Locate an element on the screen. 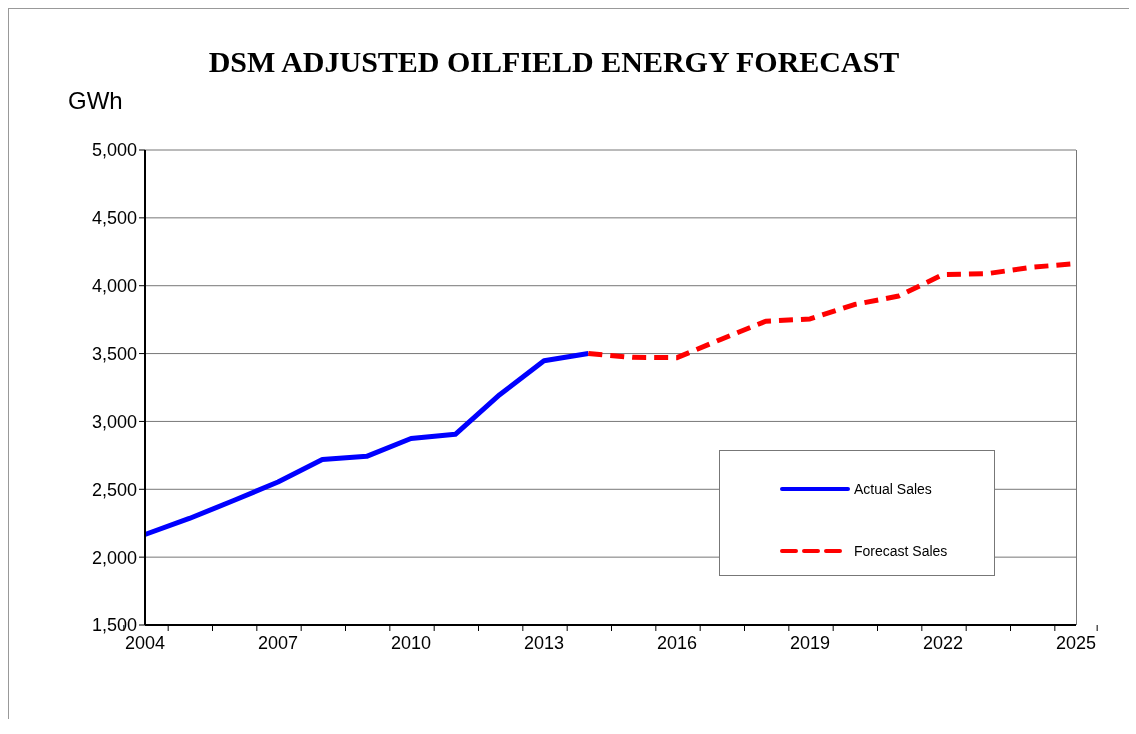 The image size is (1136, 734). legend-label: Actual Sales is located at coordinates (893, 489).